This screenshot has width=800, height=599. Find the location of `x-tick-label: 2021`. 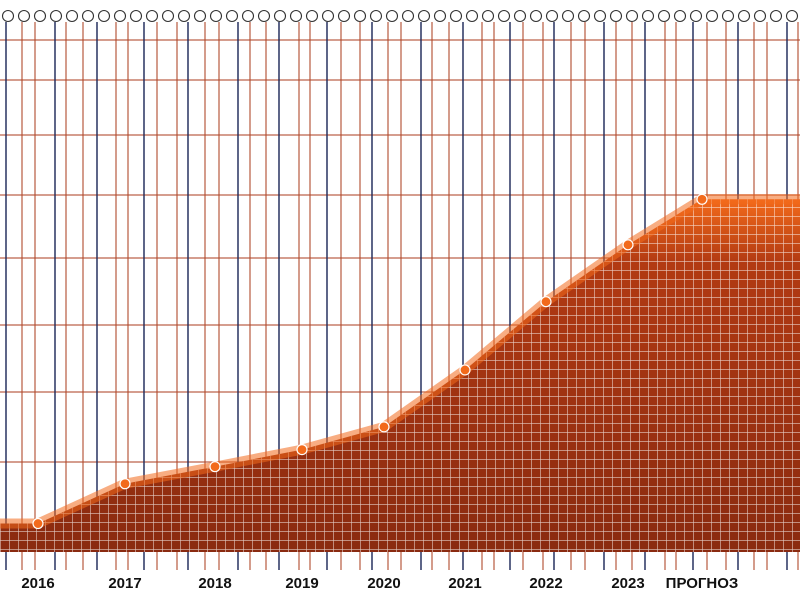

x-tick-label: 2021 is located at coordinates (464, 583).